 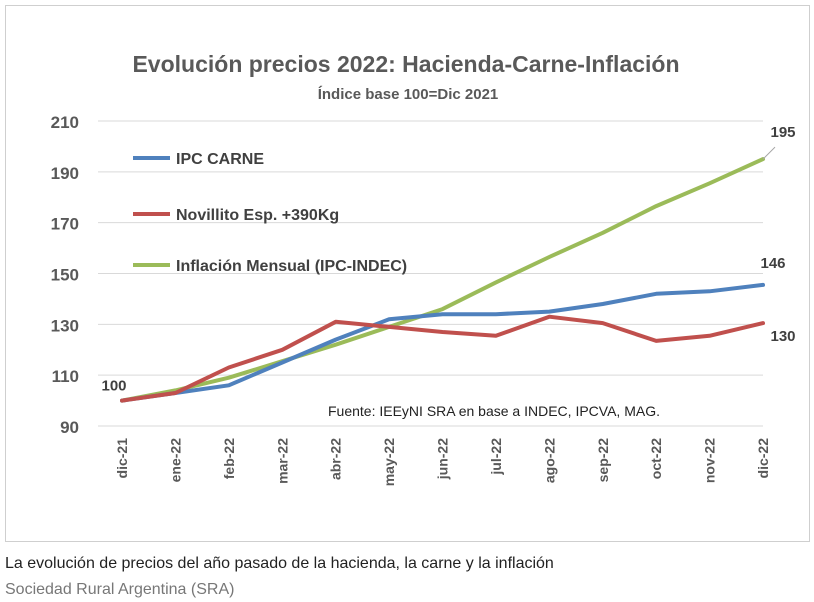 What do you see at coordinates (175, 460) in the screenshot?
I see `x-tick-label: ene-22` at bounding box center [175, 460].